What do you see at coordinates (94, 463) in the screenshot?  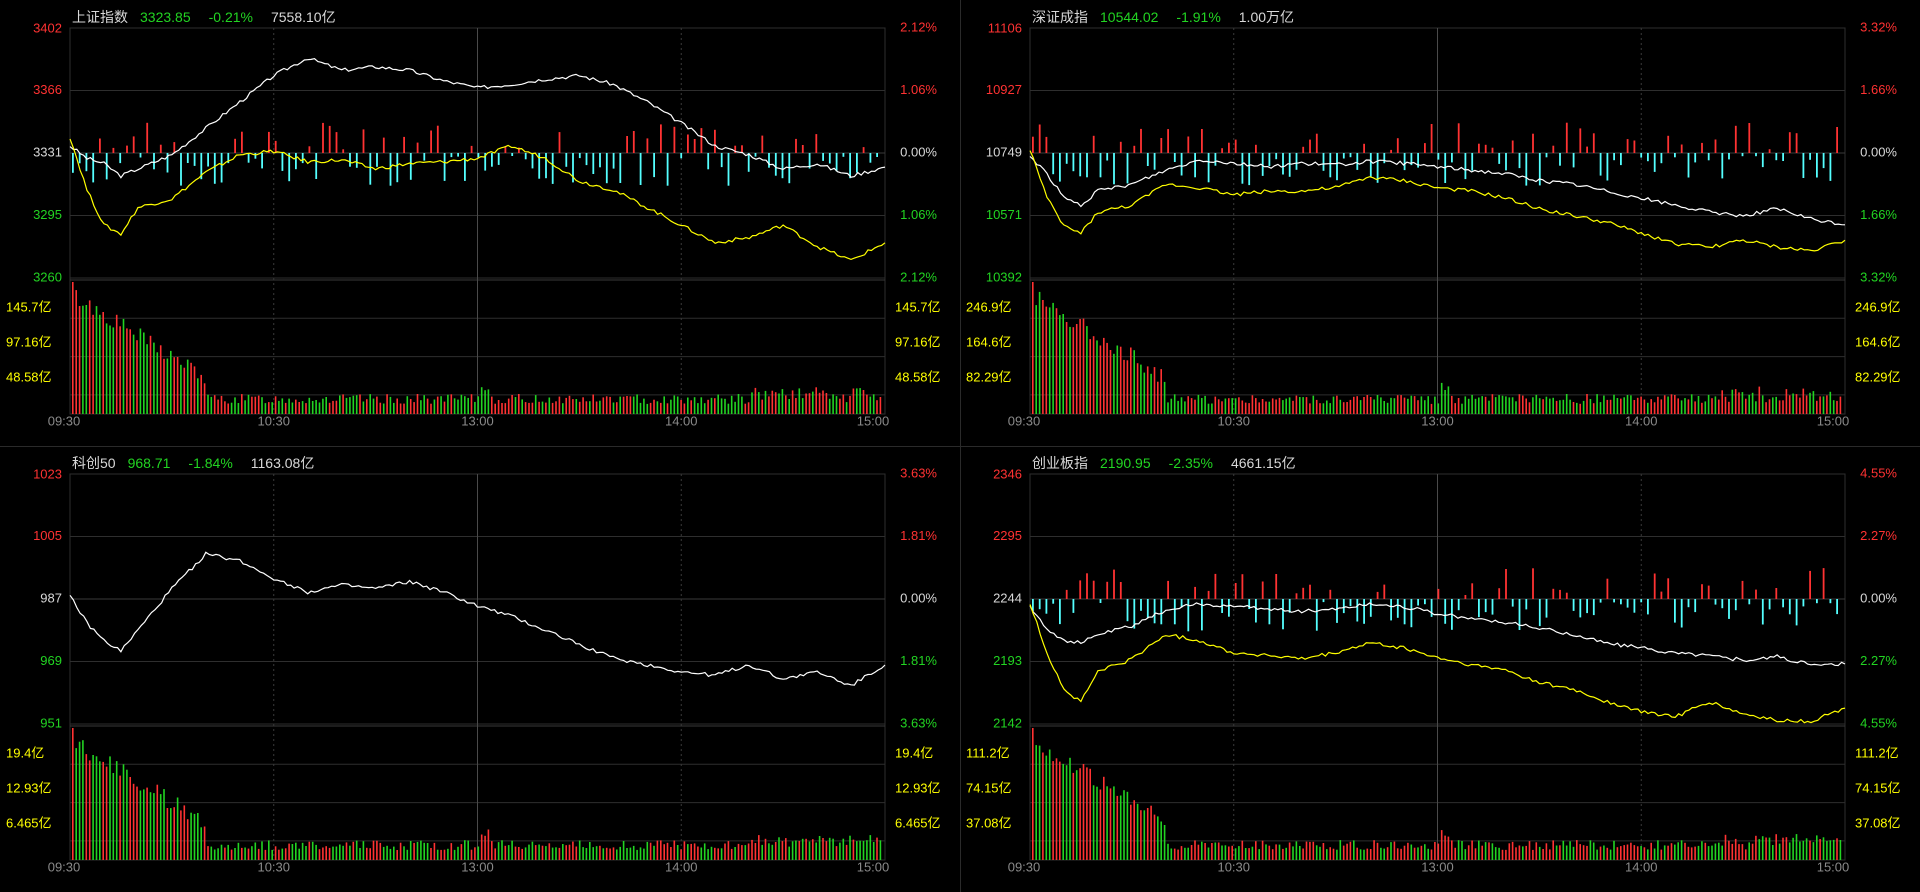 I see `index-name: 科创50` at bounding box center [94, 463].